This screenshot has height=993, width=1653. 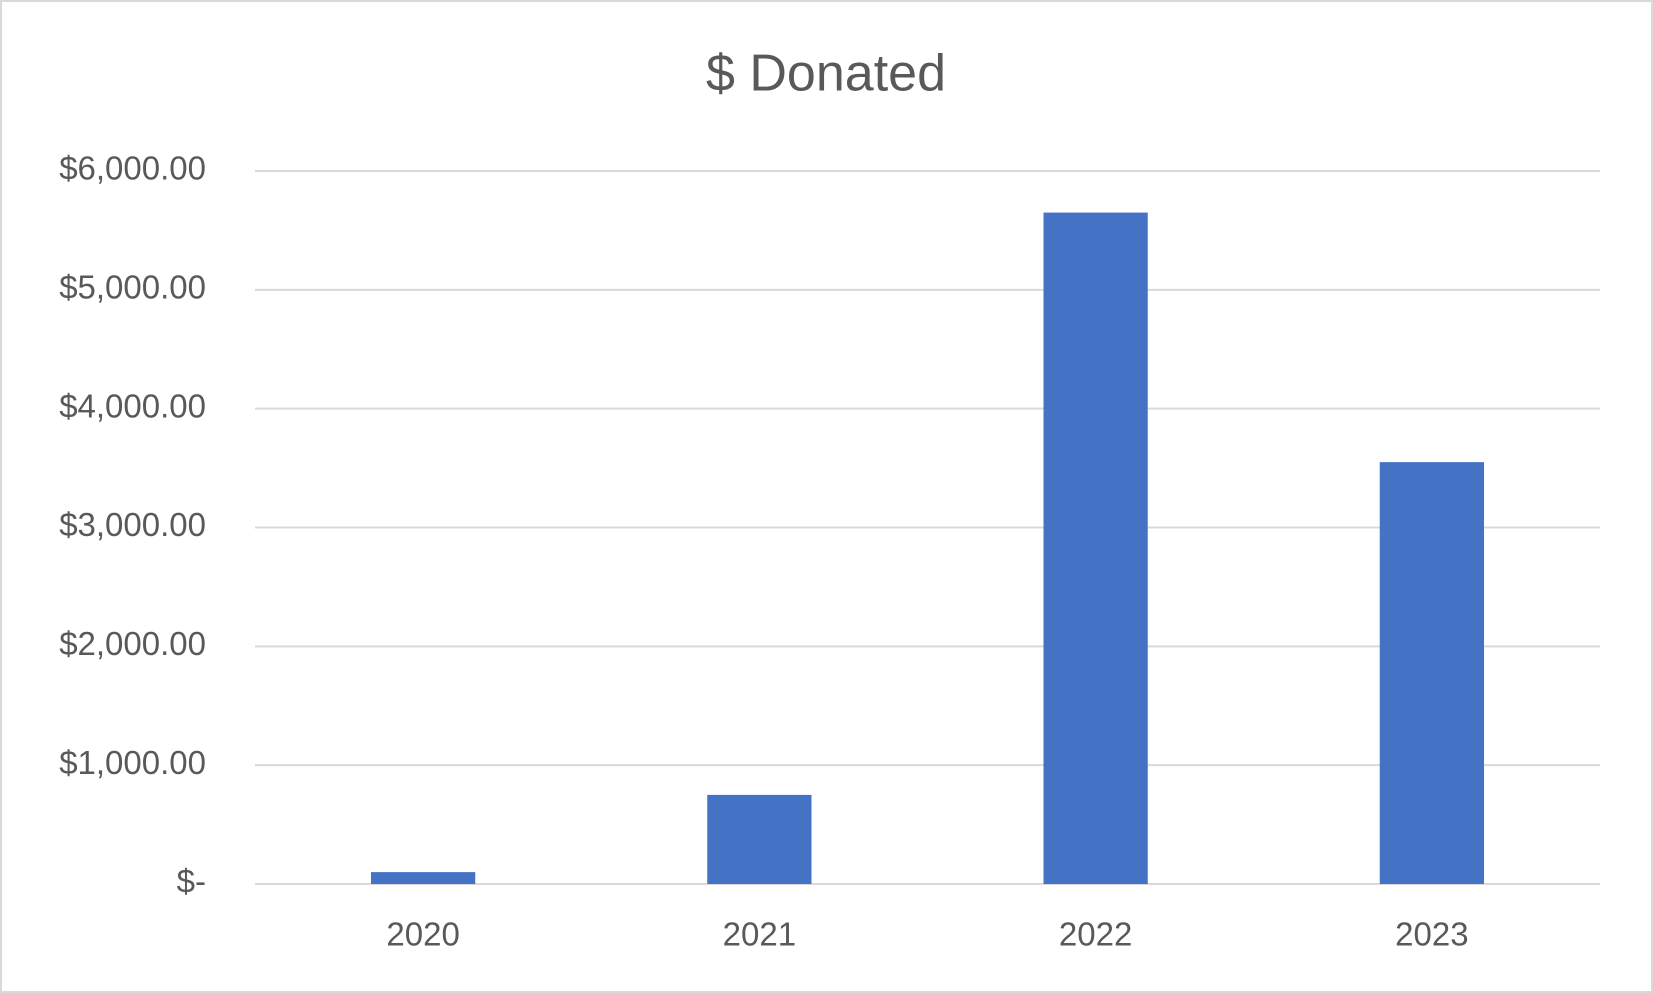 What do you see at coordinates (1431, 934) in the screenshot?
I see `x-tick-label: 2023` at bounding box center [1431, 934].